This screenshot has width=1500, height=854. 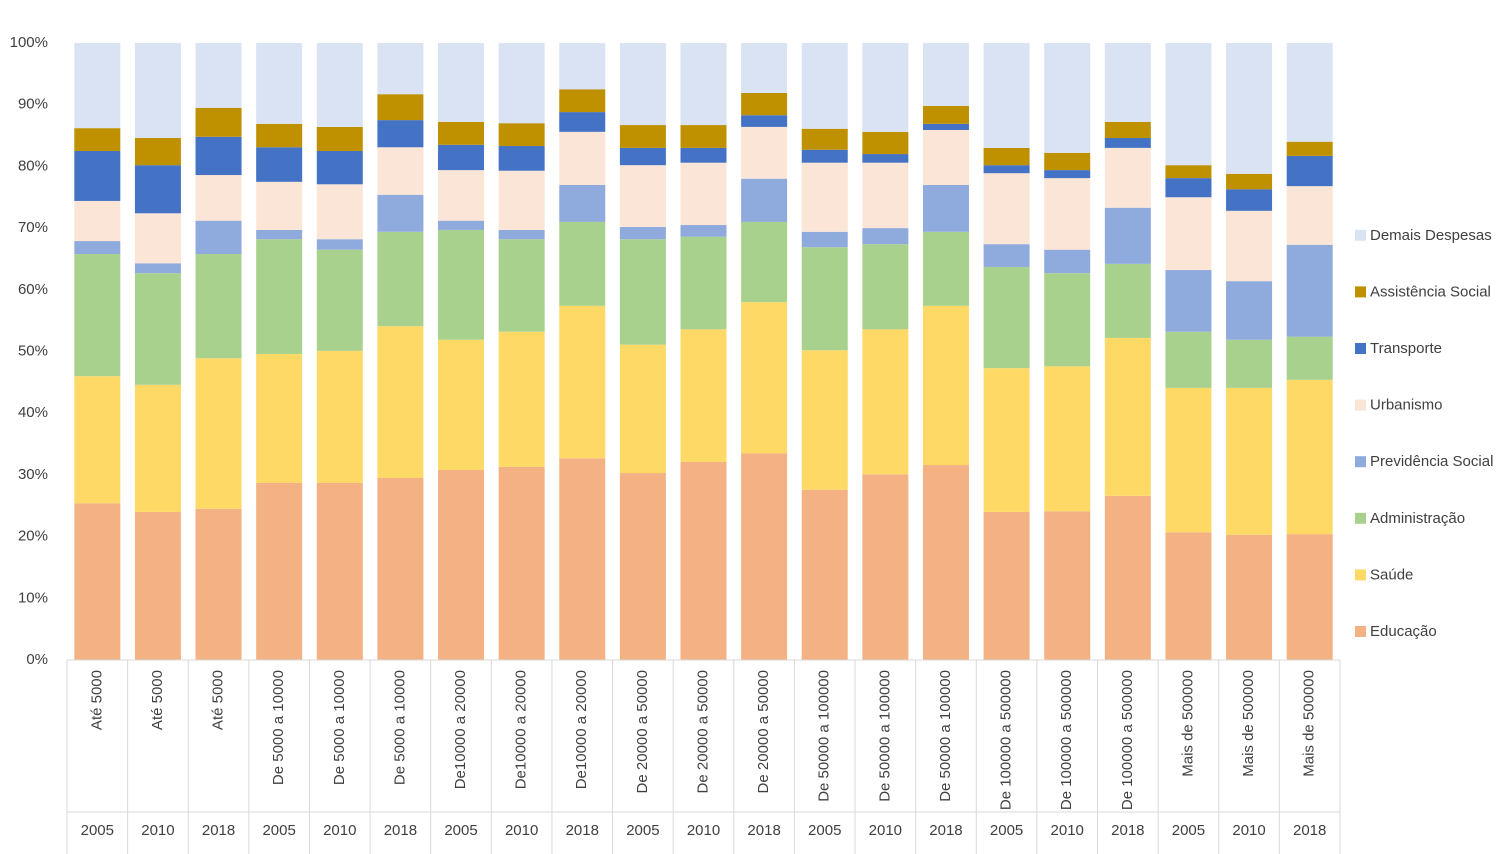 What do you see at coordinates (33, 350) in the screenshot?
I see `y-tick-label: 50%` at bounding box center [33, 350].